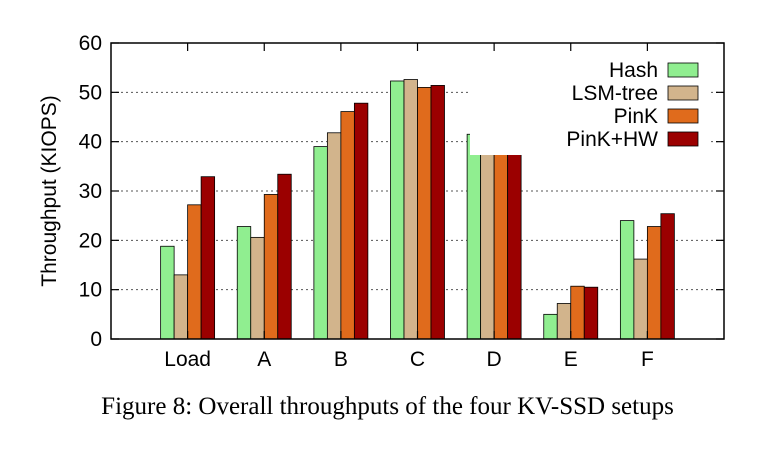  What do you see at coordinates (284, 256) in the screenshot?
I see `bar-pink-hw-a` at bounding box center [284, 256].